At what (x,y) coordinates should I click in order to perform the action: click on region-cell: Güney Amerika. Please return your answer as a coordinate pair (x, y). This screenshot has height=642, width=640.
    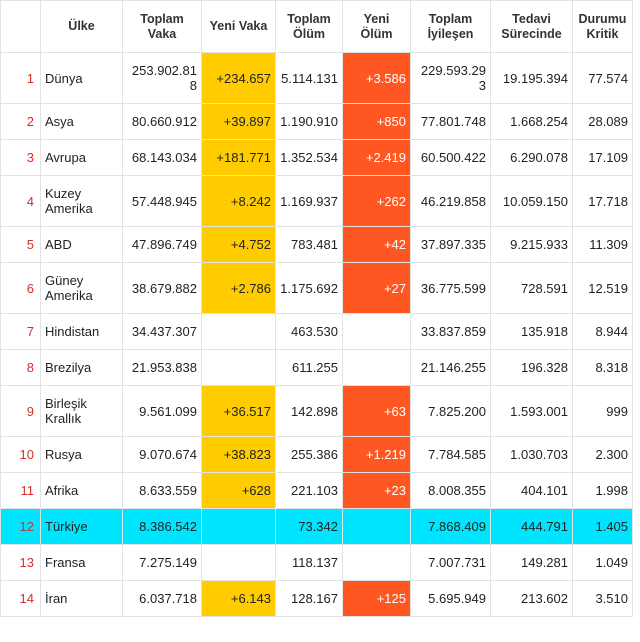
    Looking at the image, I should click on (81, 288).